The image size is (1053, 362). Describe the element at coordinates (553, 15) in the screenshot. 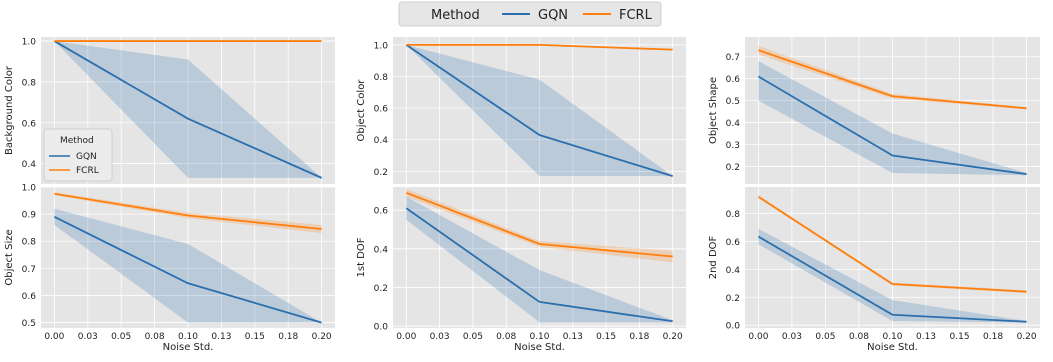

I see `legend-label-gqn: GQN` at that location.